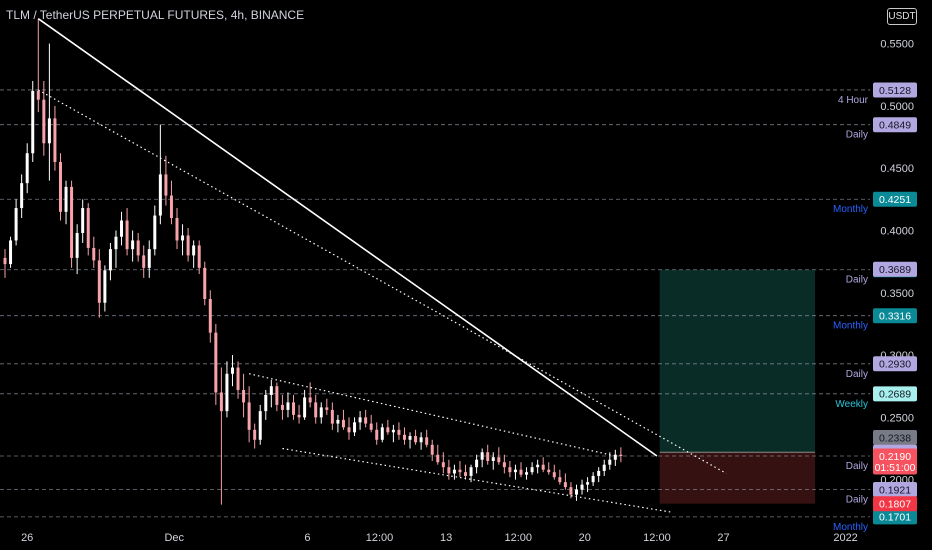  Describe the element at coordinates (895, 438) in the screenshot. I see `position-badge-bg` at that location.